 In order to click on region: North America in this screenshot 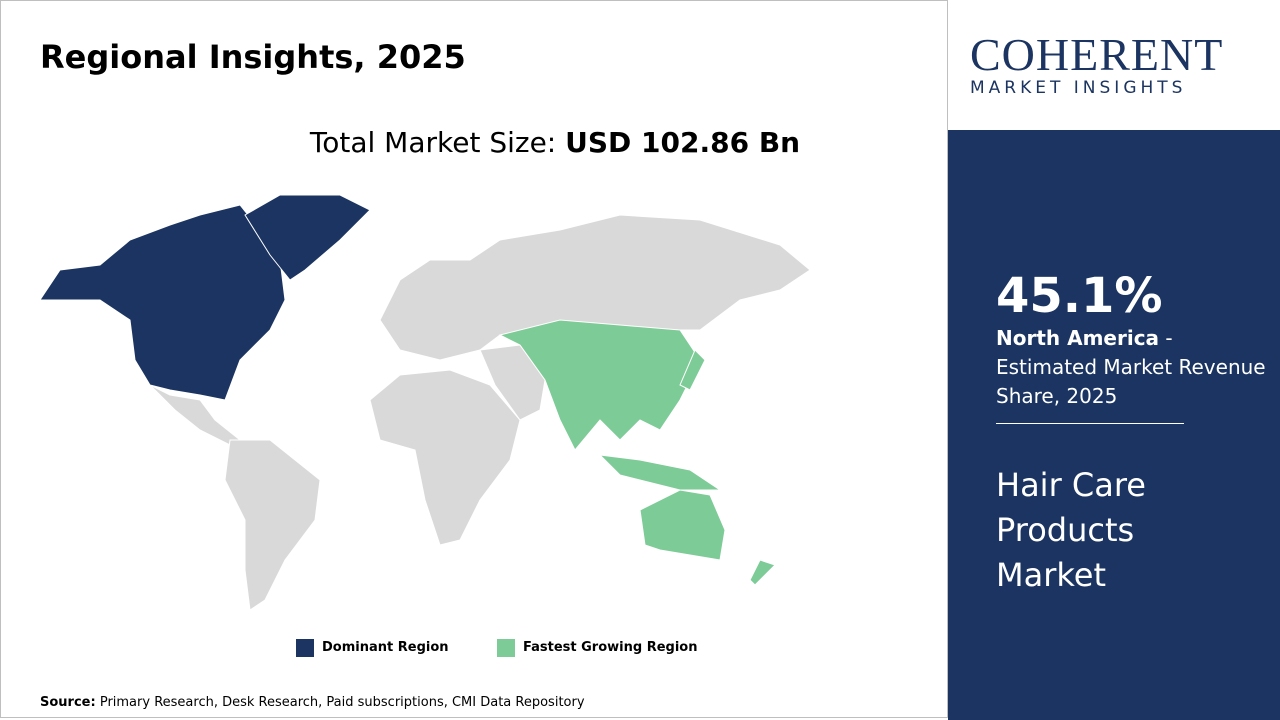, I will do `click(1078, 338)`.